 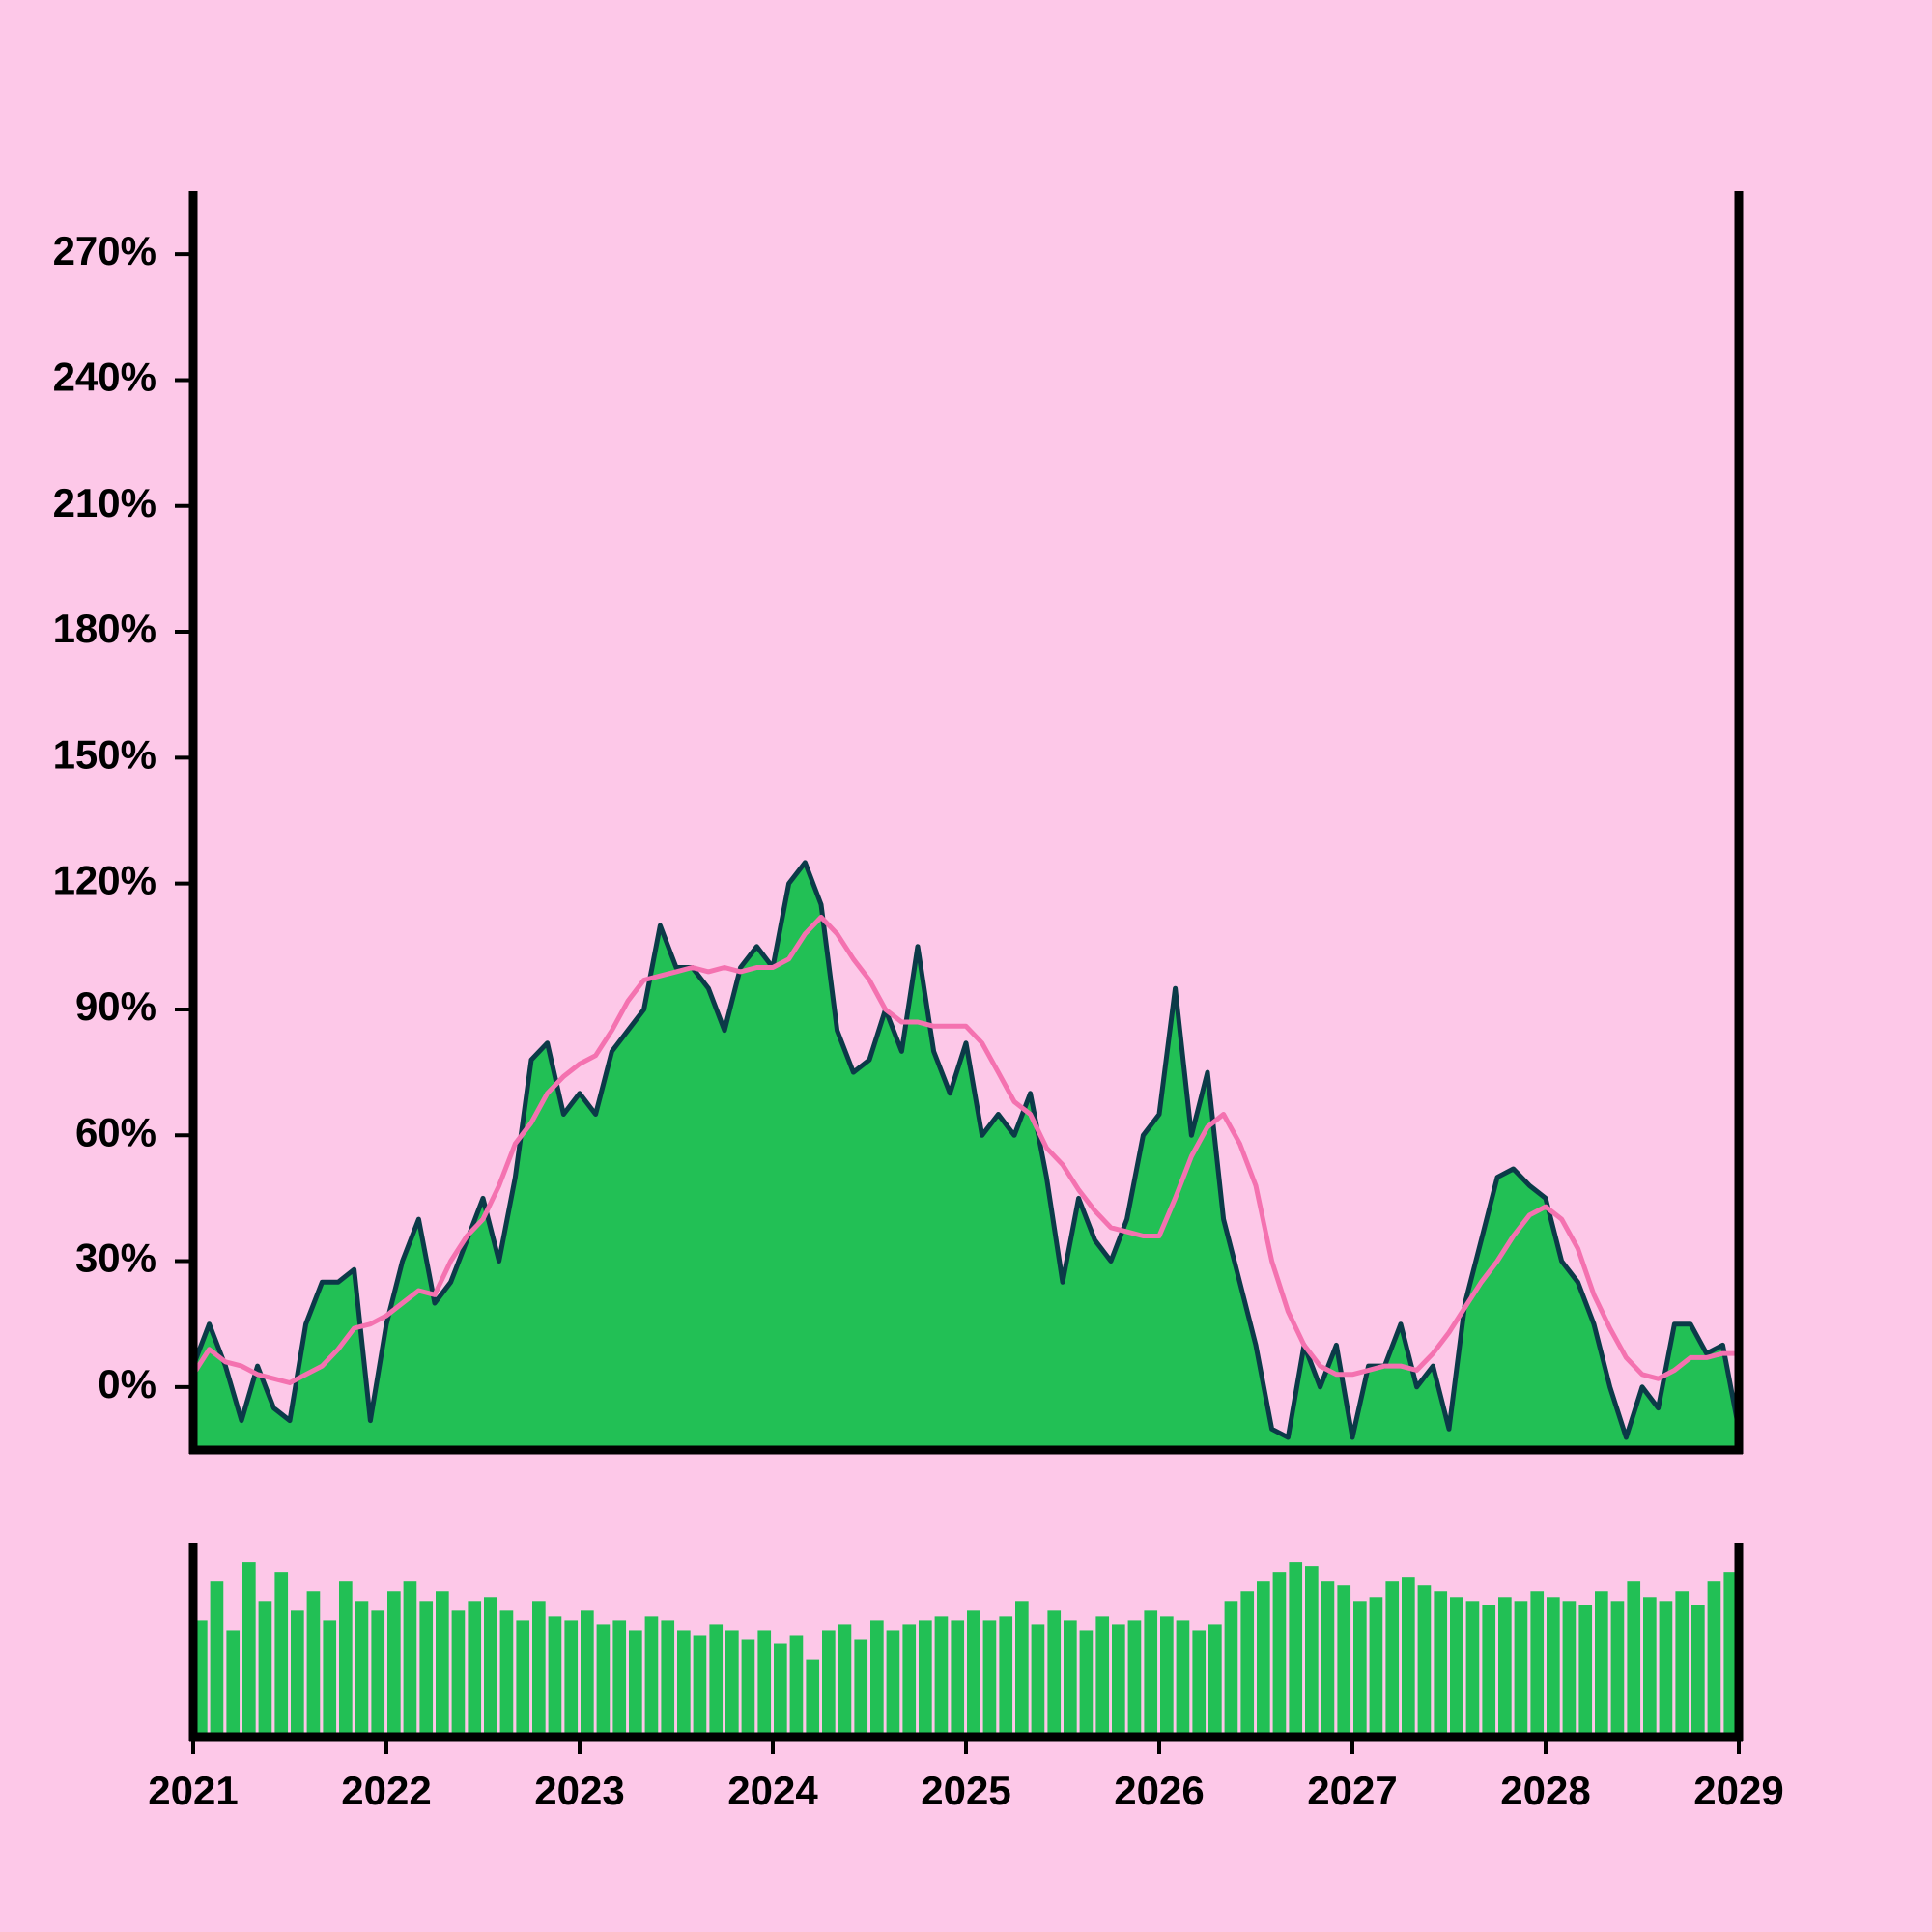 What do you see at coordinates (386, 1790) in the screenshot?
I see `x-tick-label: 2022` at bounding box center [386, 1790].